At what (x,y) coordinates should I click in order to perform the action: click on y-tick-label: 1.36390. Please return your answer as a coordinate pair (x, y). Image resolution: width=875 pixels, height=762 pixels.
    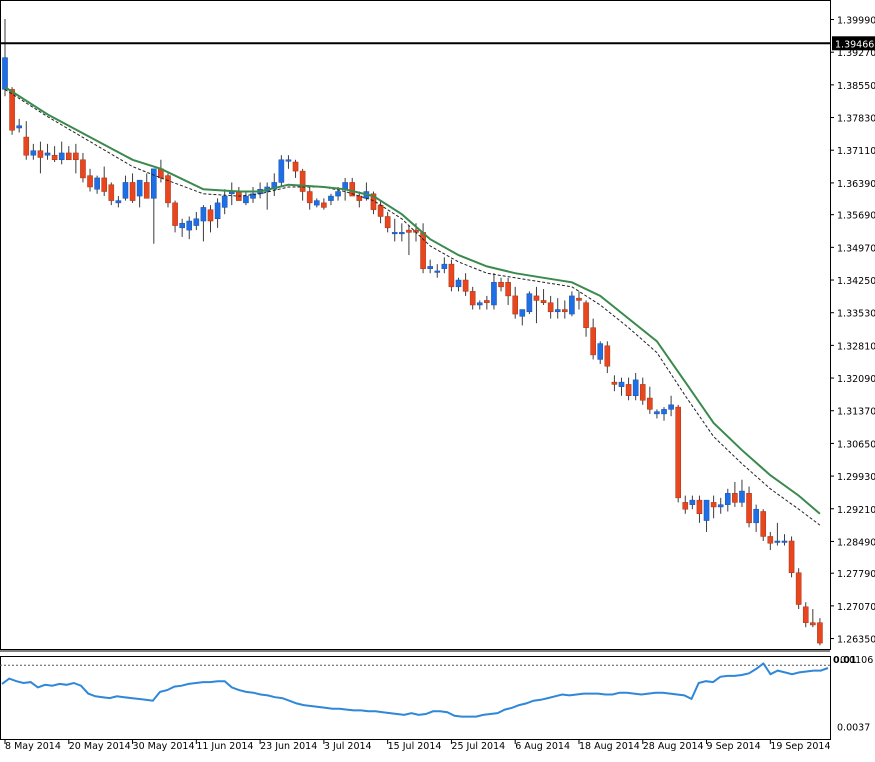
    Looking at the image, I should click on (856, 184).